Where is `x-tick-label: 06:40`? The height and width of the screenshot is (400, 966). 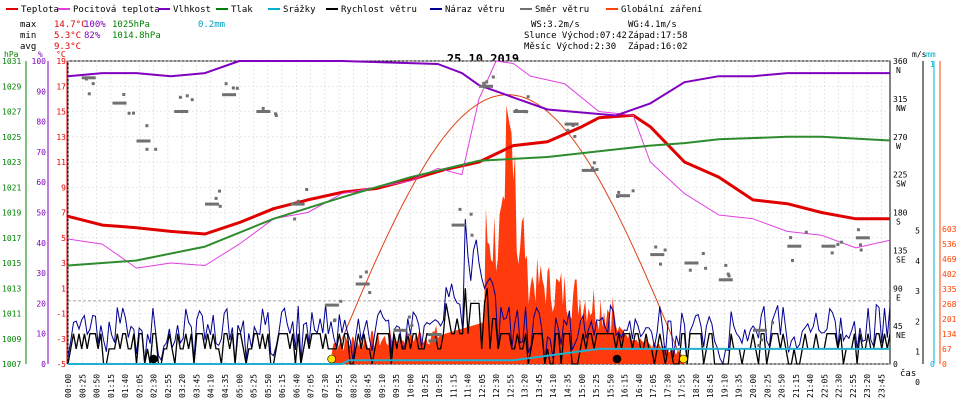 x-tick-label: 06:40 is located at coordinates (296, 386).